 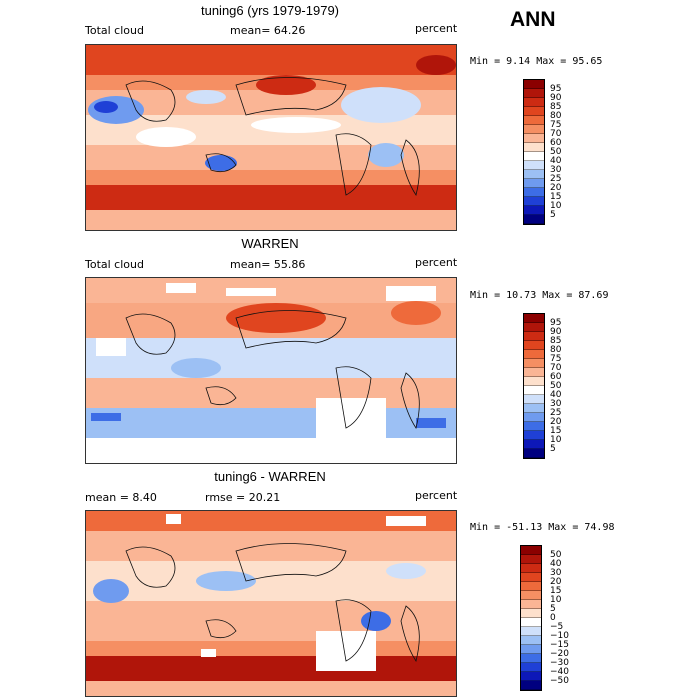 What do you see at coordinates (533, 19) in the screenshot?
I see `season-label: ANN` at bounding box center [533, 19].